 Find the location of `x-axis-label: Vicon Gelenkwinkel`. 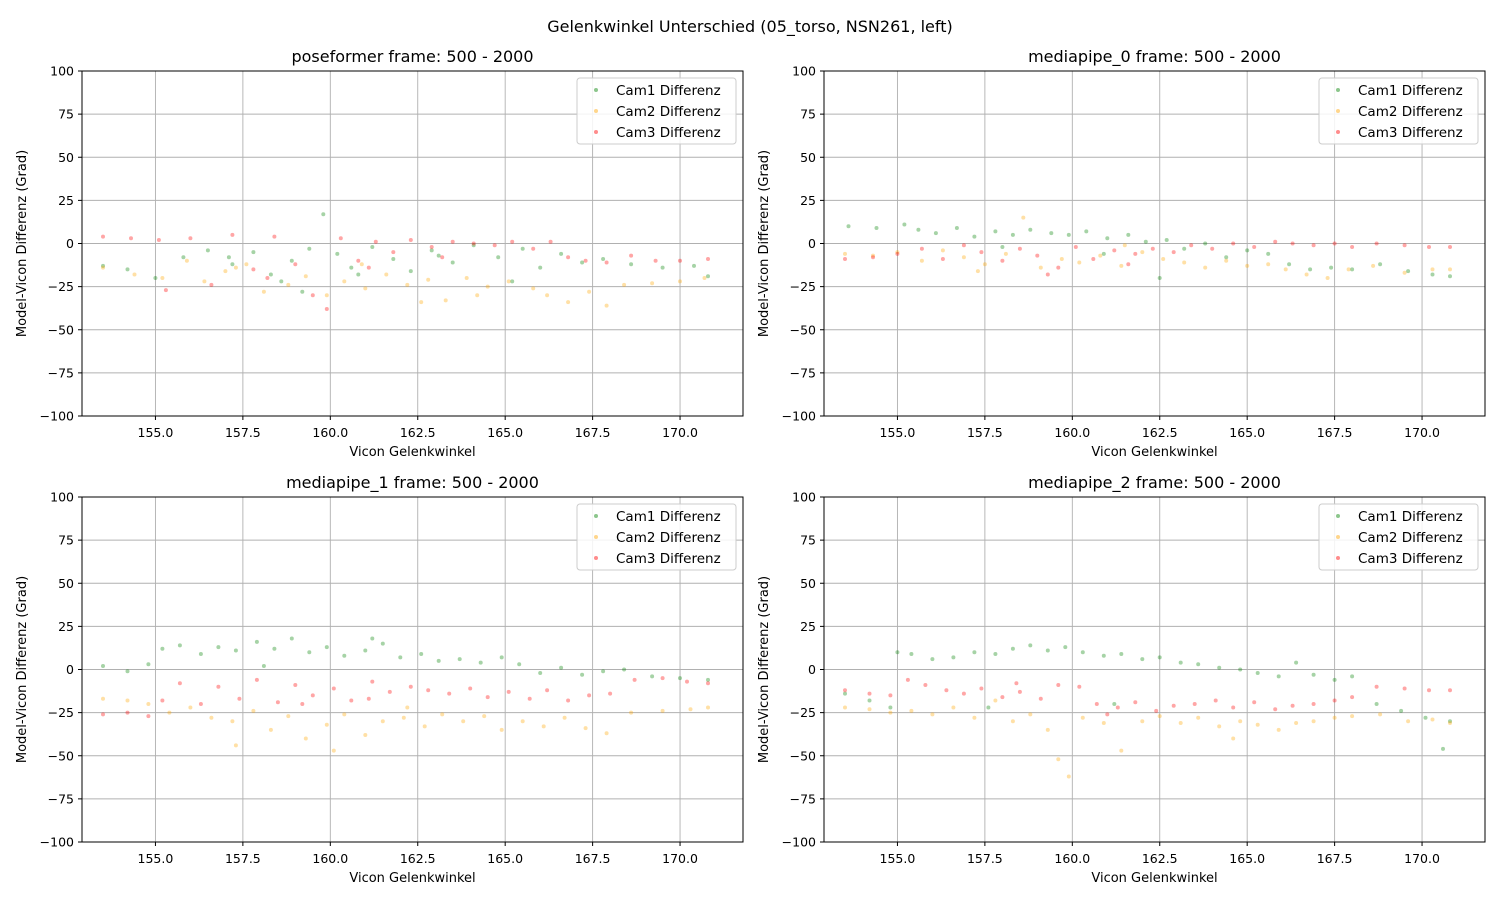

x-axis-label: Vicon Gelenkwinkel is located at coordinates (412, 452).